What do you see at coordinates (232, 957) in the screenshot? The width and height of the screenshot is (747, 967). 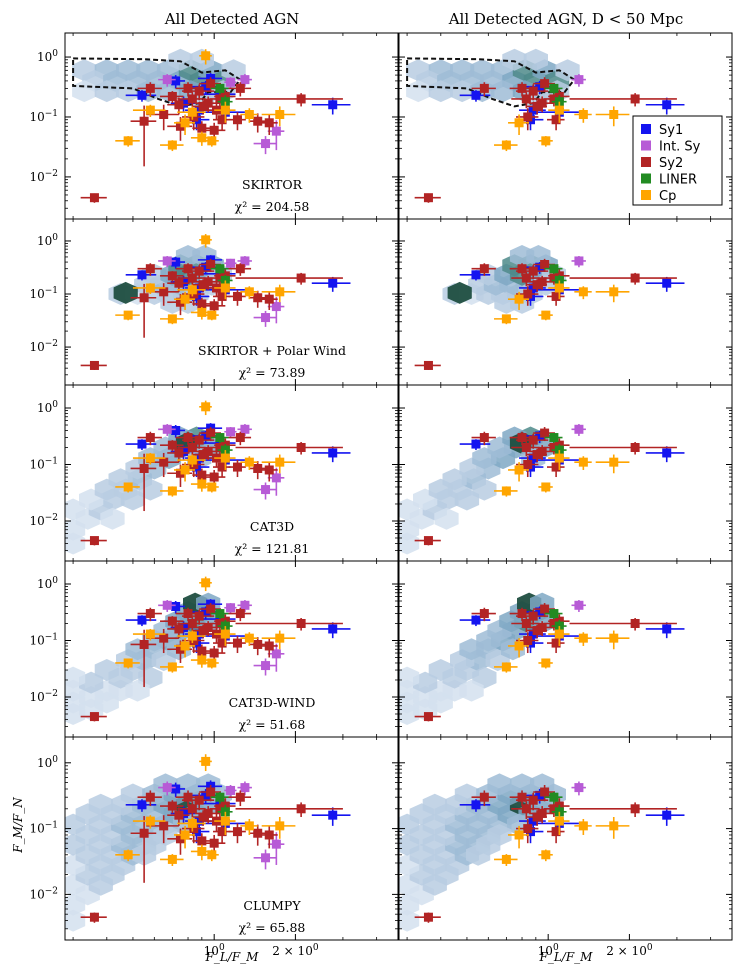 I see `x-axis-label-left: F_L/F_M` at bounding box center [232, 957].